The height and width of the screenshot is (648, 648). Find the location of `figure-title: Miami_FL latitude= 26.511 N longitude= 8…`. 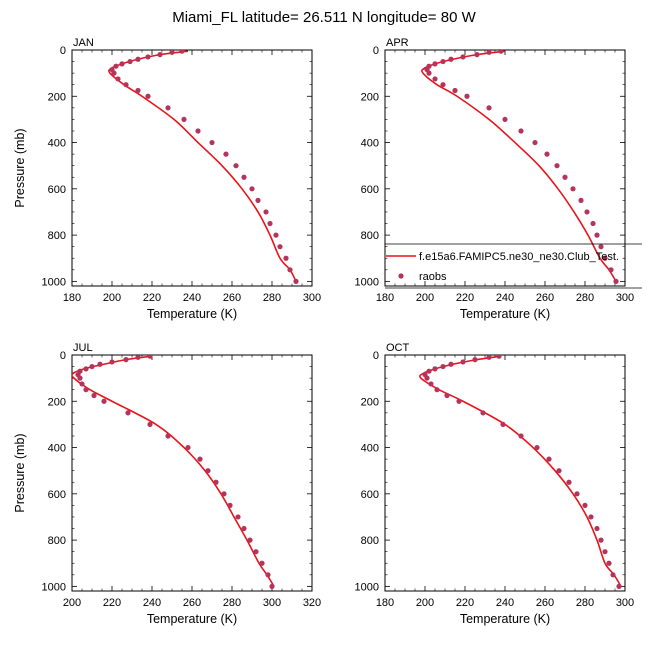

figure-title: Miami_FL latitude= 26.511 N longitude= 8… is located at coordinates (324, 17).